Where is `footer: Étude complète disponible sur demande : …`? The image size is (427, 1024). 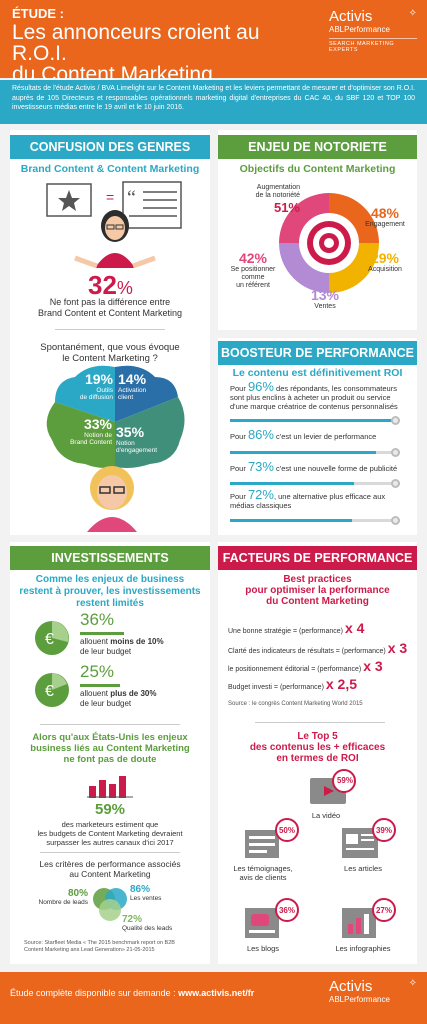
footer: Étude complète disponible sur demande : … is located at coordinates (213, 998).